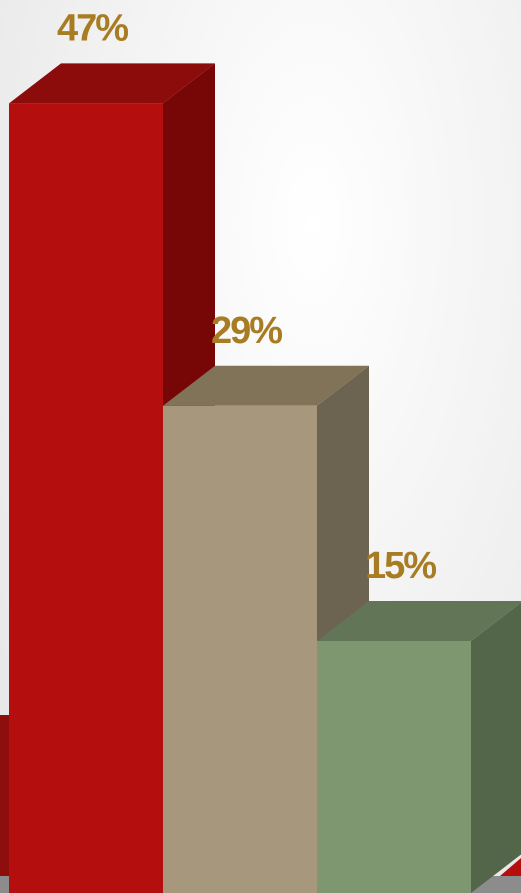 The image size is (521, 893). I want to click on value-label-3: 15%, so click(400, 566).